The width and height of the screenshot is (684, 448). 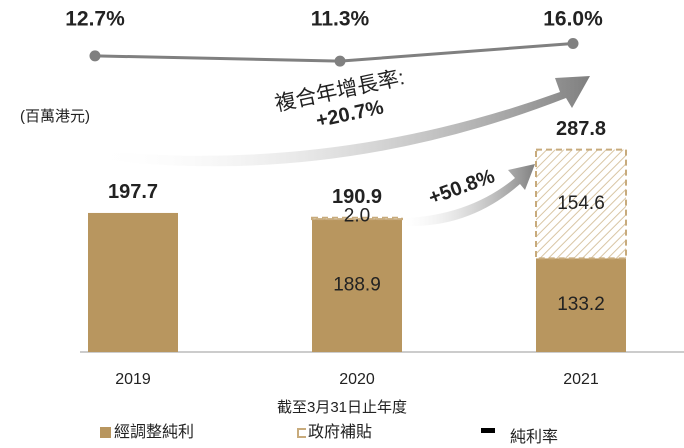 I want to click on data-label: 154.6, so click(x=581, y=203).